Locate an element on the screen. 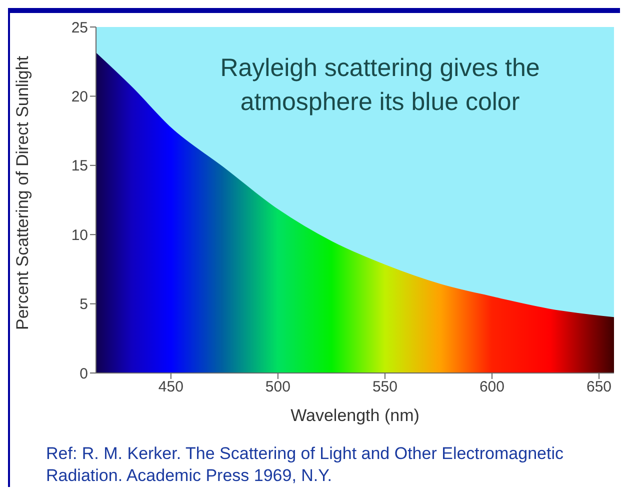 The image size is (626, 500). x-tick-label: 600 is located at coordinates (492, 387).